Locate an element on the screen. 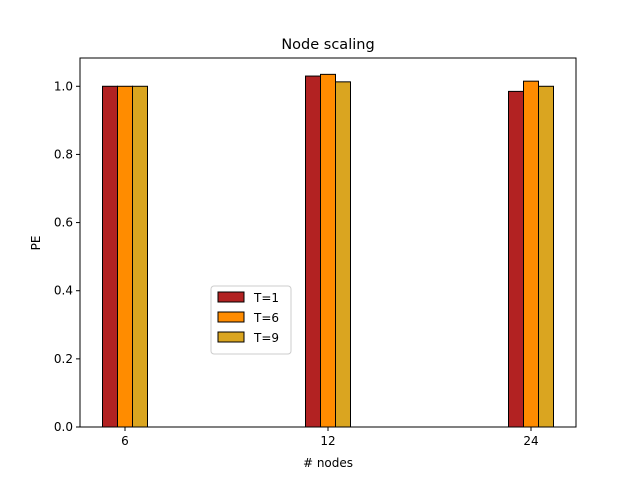 The width and height of the screenshot is (640, 480). y-tick-label: 1.0 is located at coordinates (63, 86).